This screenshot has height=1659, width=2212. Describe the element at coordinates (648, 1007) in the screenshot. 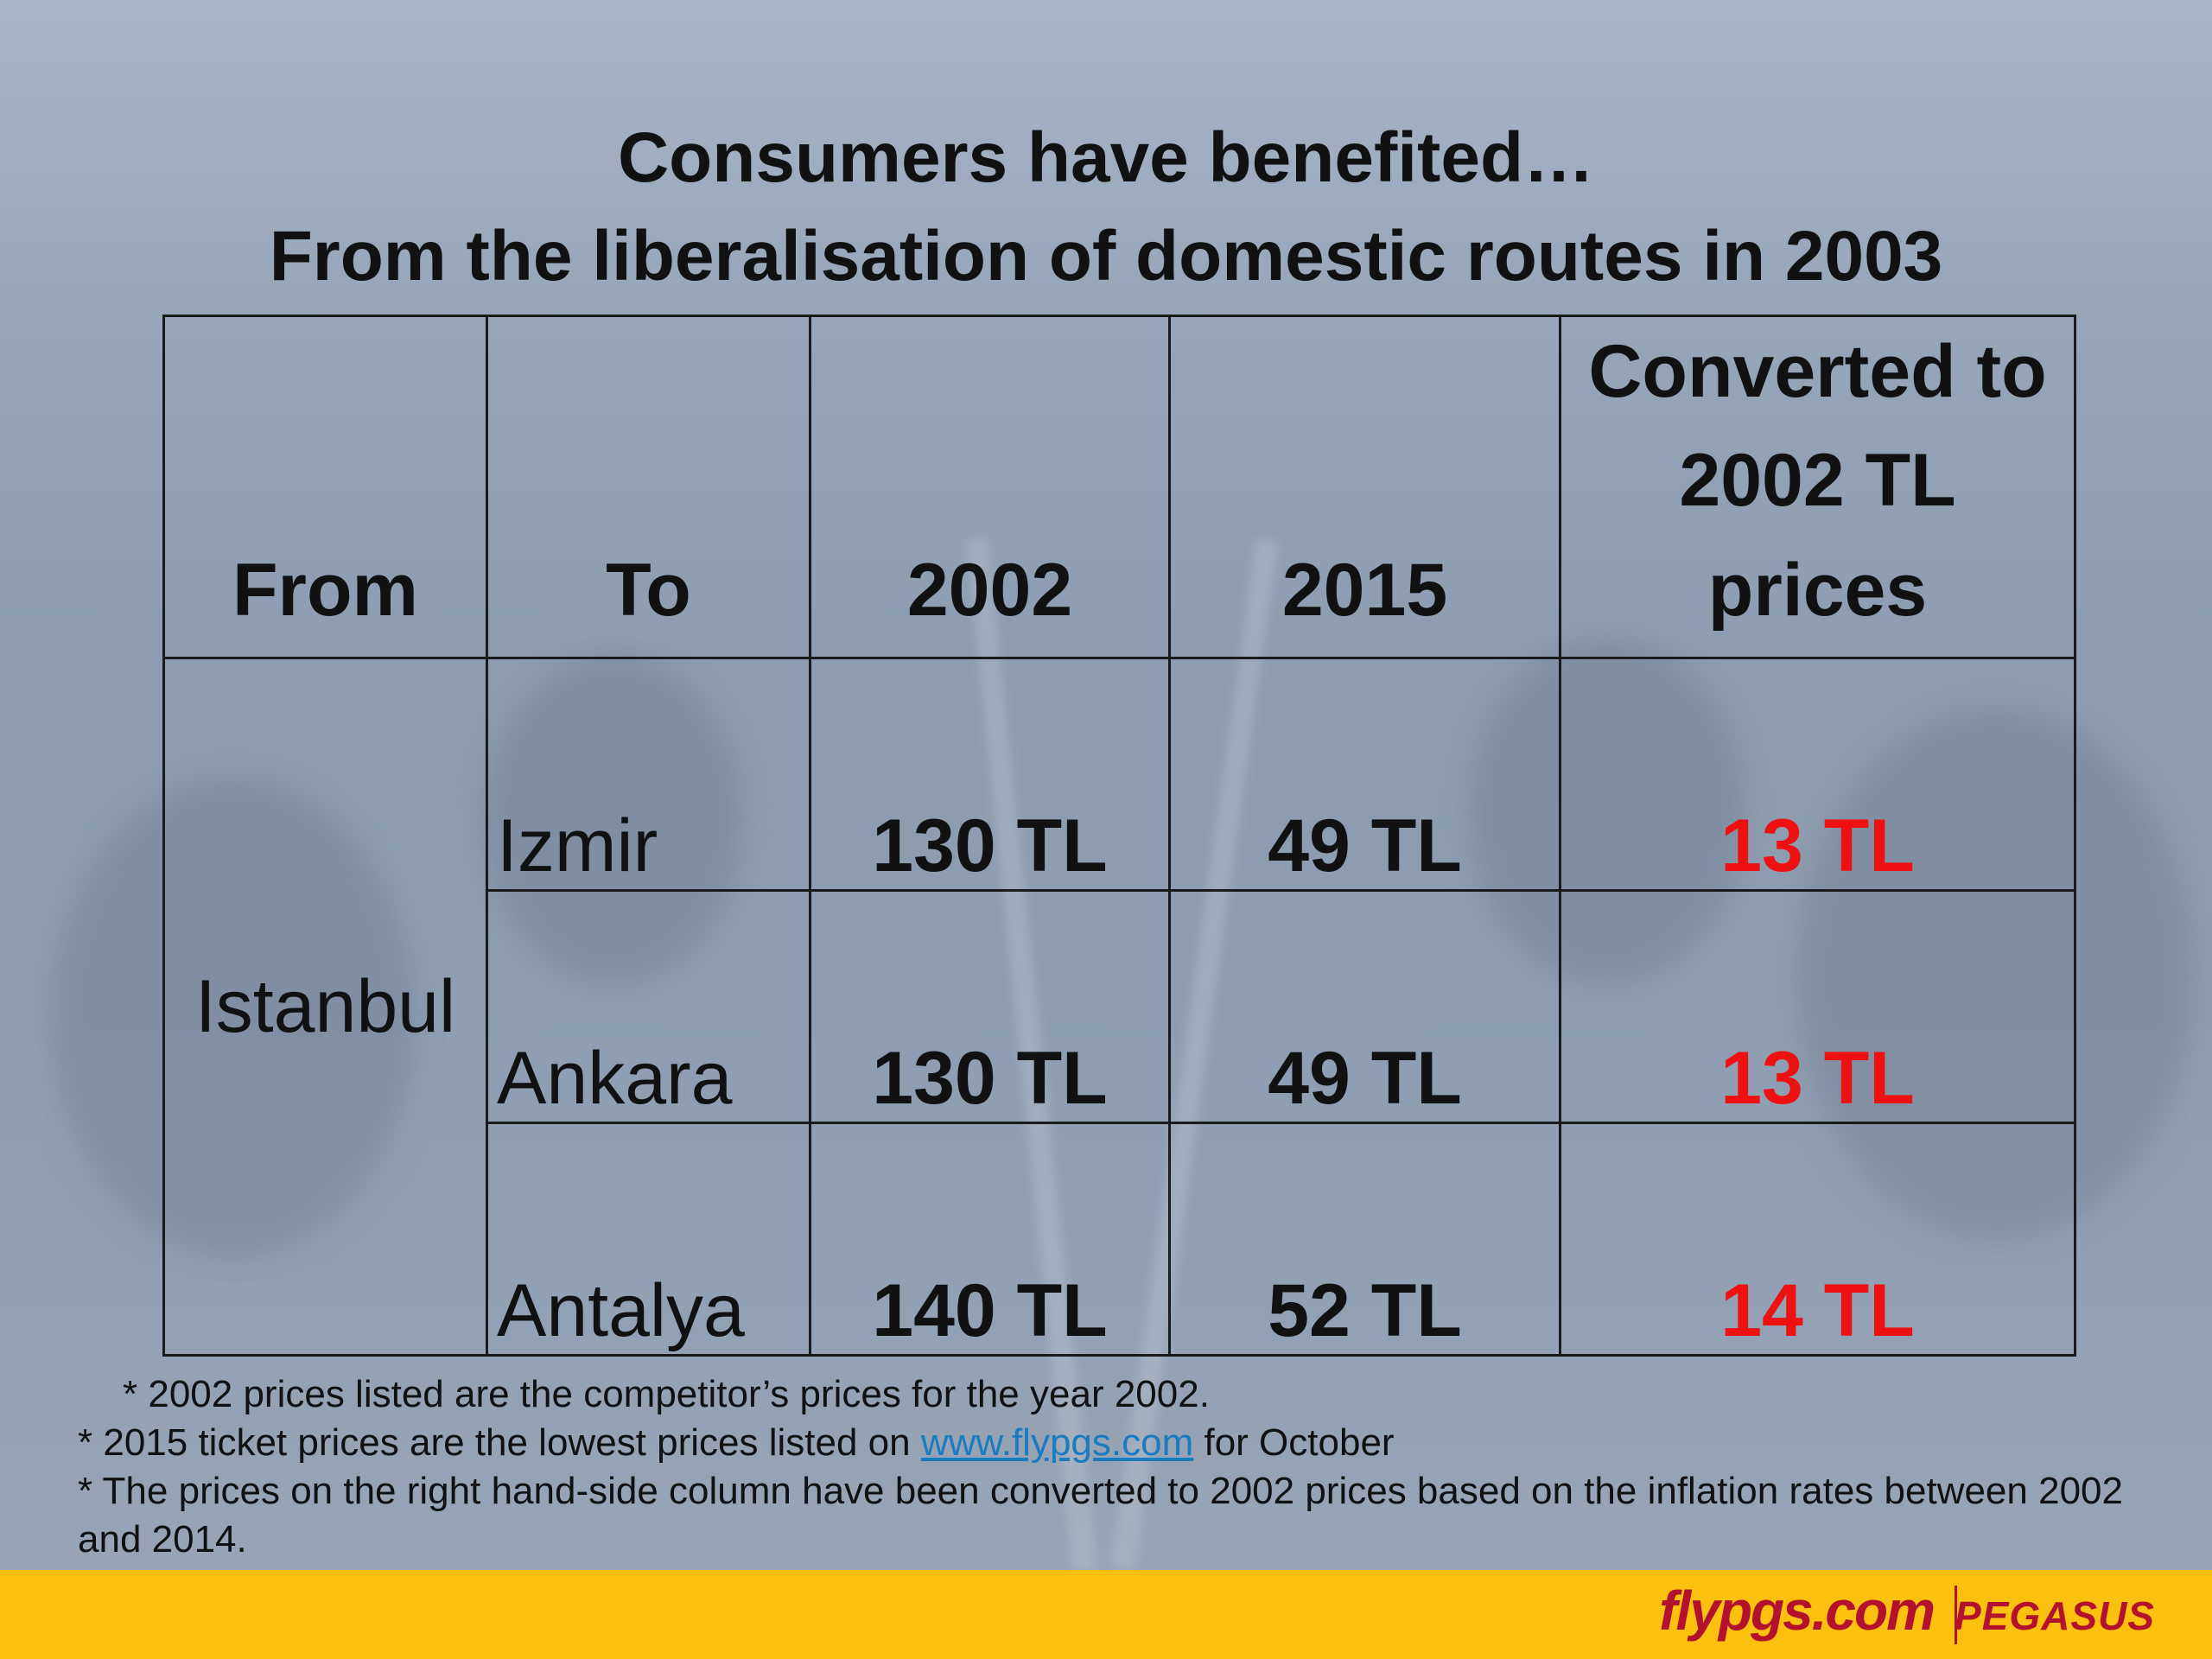

I see `destination-cell: Ankara` at that location.